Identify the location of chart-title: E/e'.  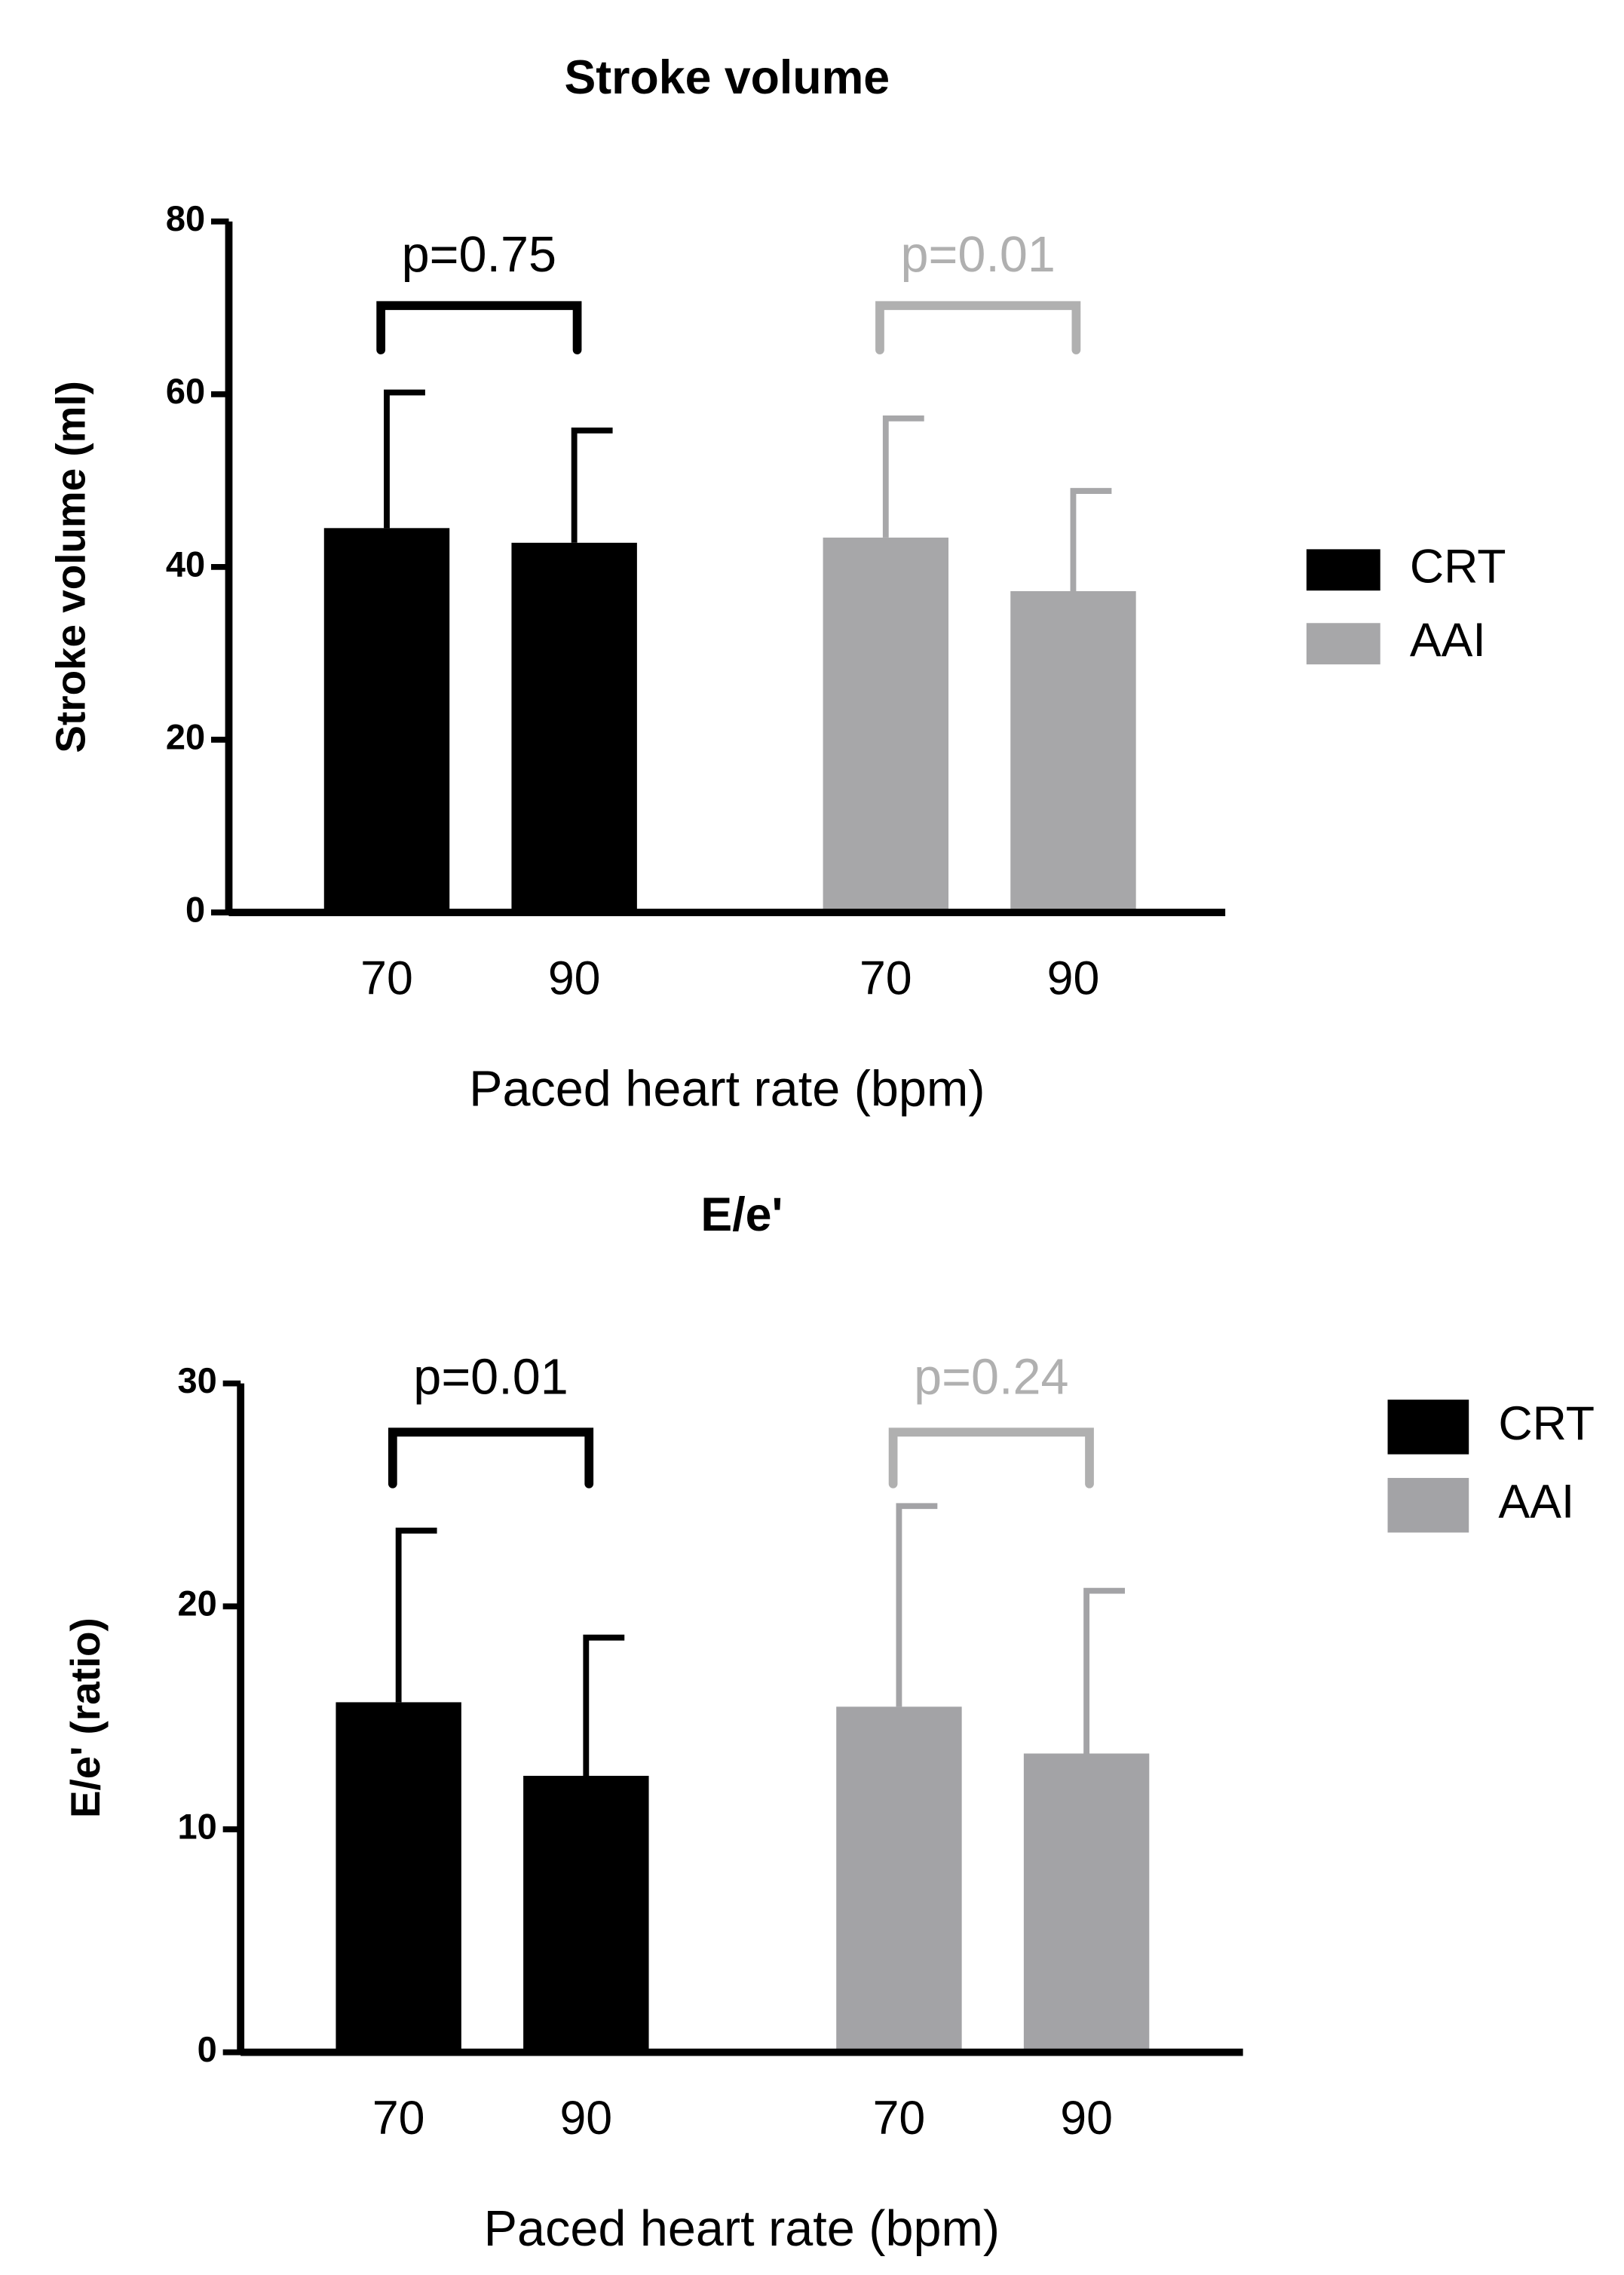
(741, 1214).